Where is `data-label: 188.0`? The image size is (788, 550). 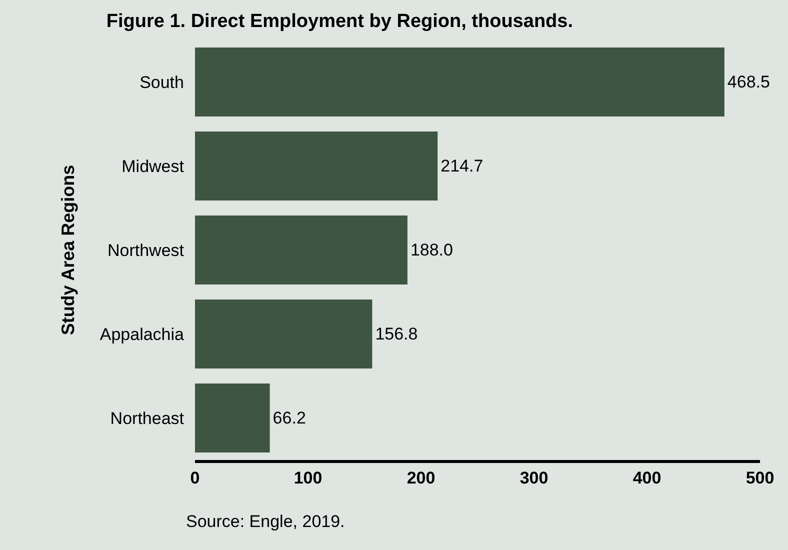 data-label: 188.0 is located at coordinates (431, 250).